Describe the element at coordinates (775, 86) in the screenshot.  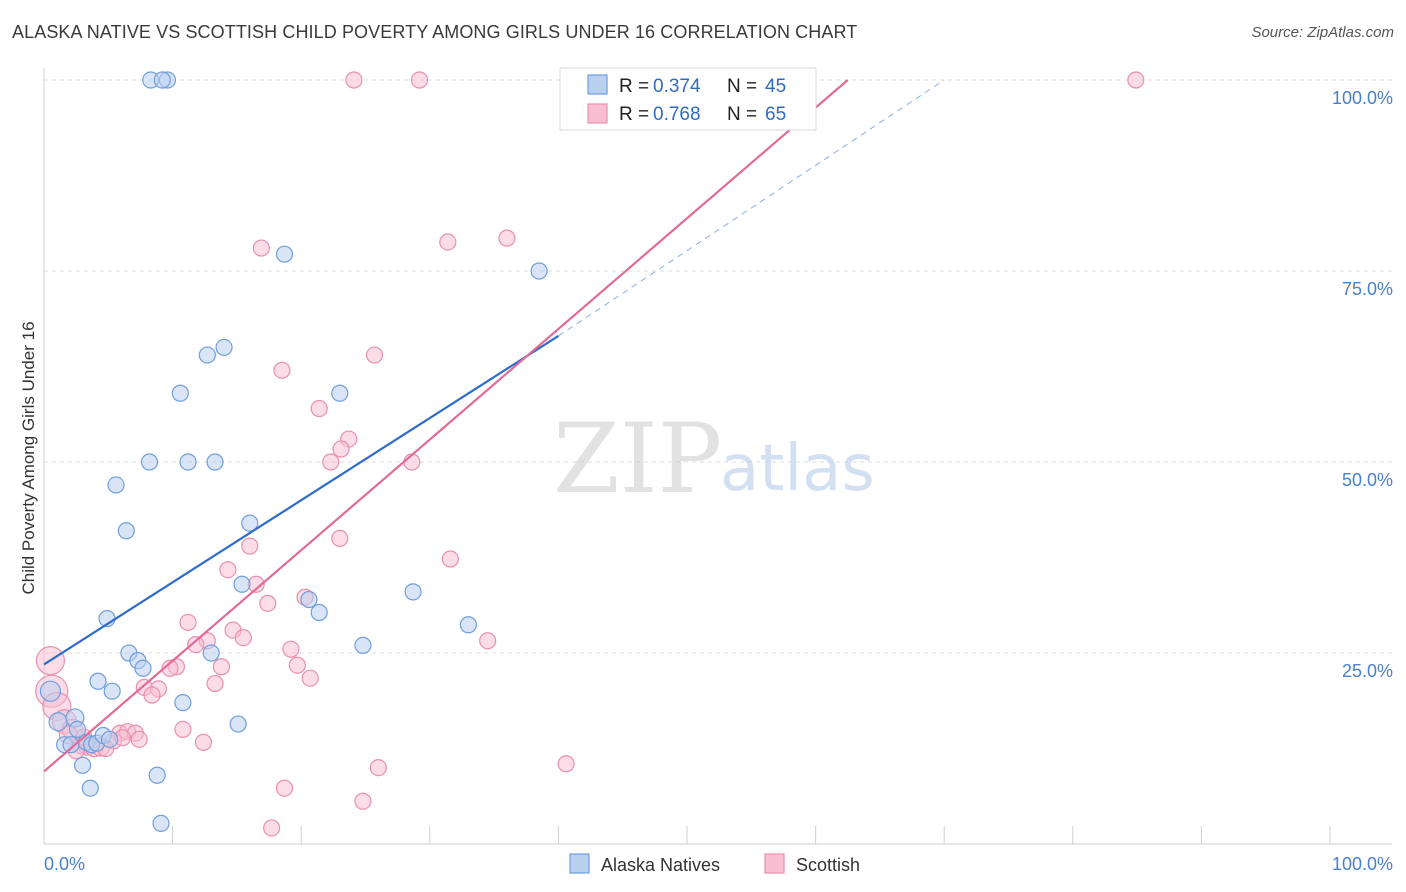
I see `legend-n-value-alaska: 45` at that location.